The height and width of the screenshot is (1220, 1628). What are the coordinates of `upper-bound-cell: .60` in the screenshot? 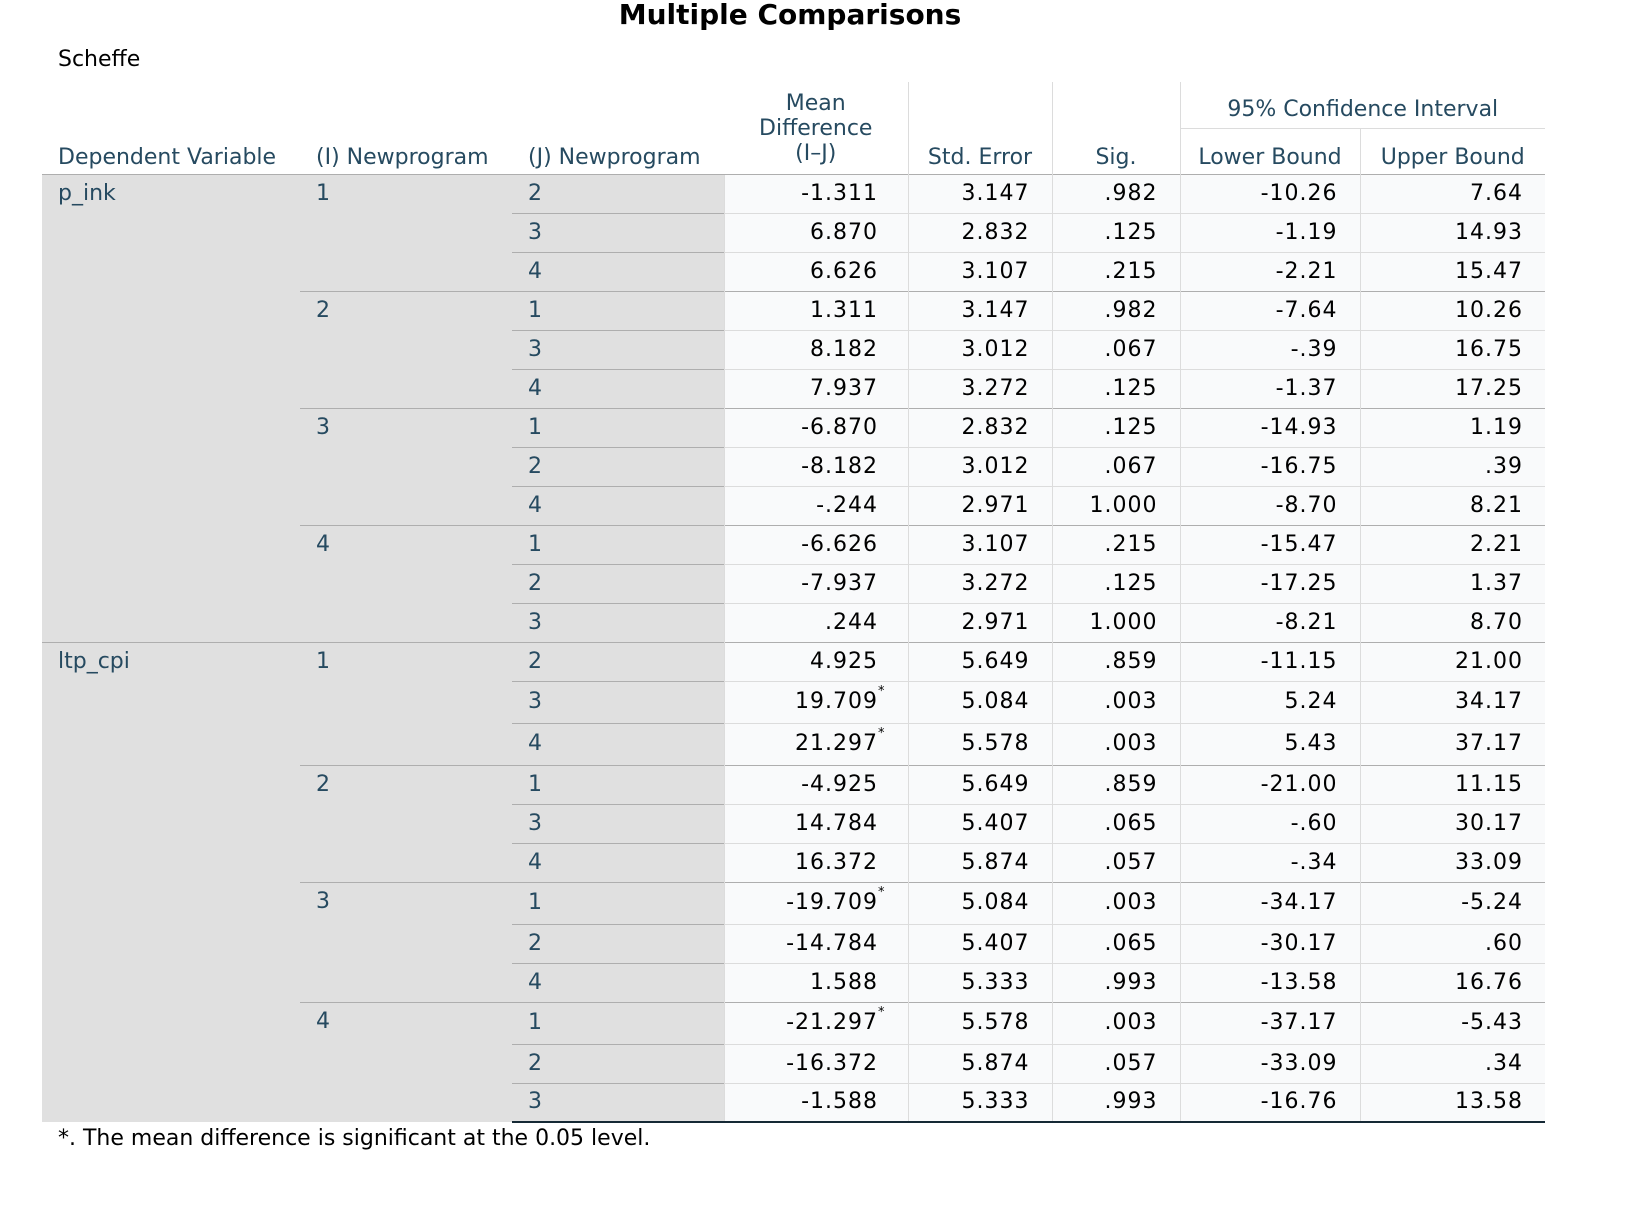 It's located at (1452, 943).